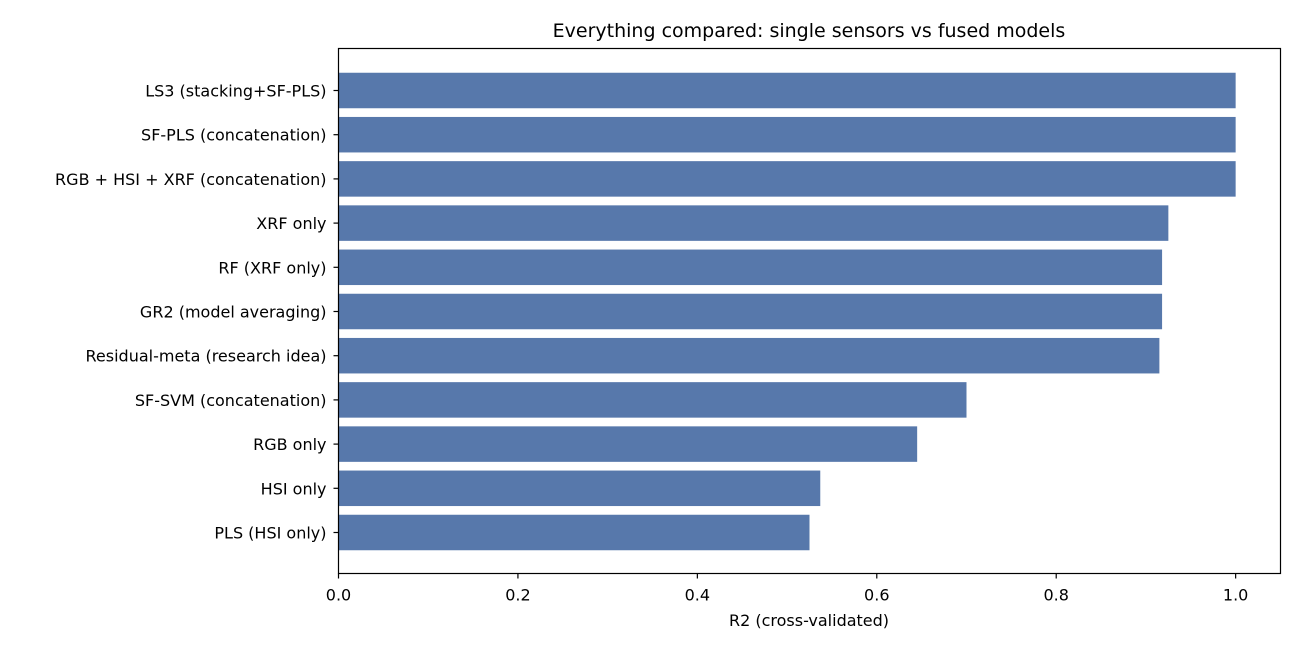 Image resolution: width=1300 pixels, height=650 pixels. What do you see at coordinates (233, 135) in the screenshot?
I see `category-label: SF-PLS (concatenation)` at bounding box center [233, 135].